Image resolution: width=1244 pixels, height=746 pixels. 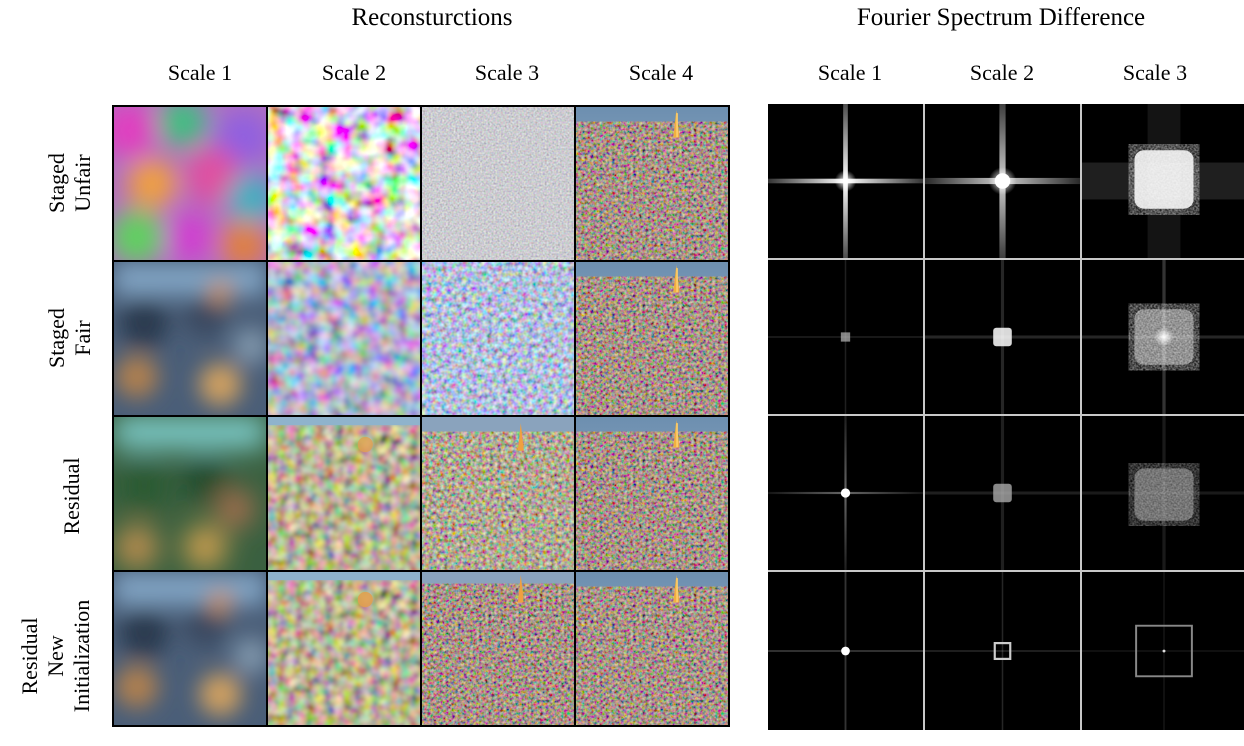 I want to click on reconstructions-title: Reconsturctions, so click(x=432, y=17).